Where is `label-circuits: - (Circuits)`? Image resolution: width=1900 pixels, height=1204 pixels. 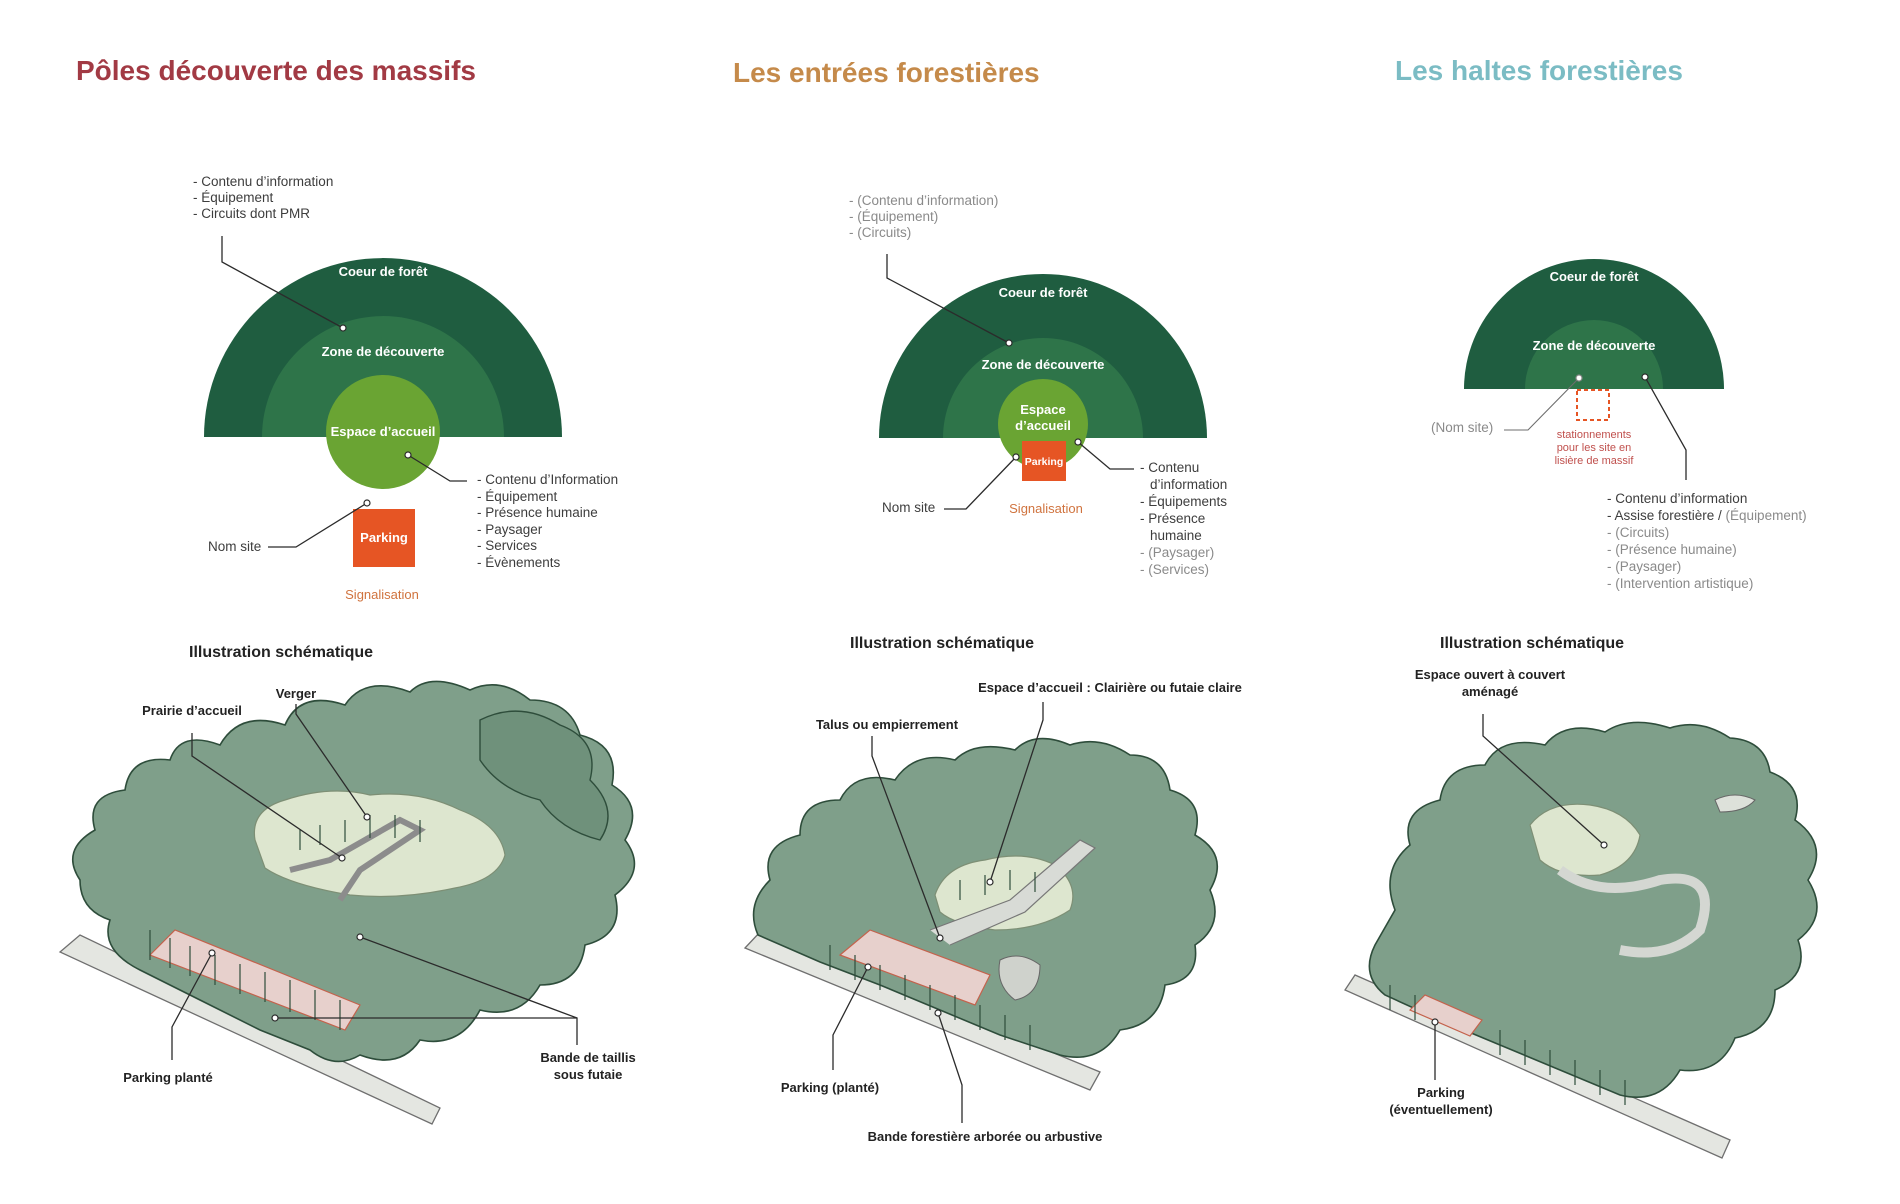 label-circuits: - (Circuits) is located at coordinates (1638, 532).